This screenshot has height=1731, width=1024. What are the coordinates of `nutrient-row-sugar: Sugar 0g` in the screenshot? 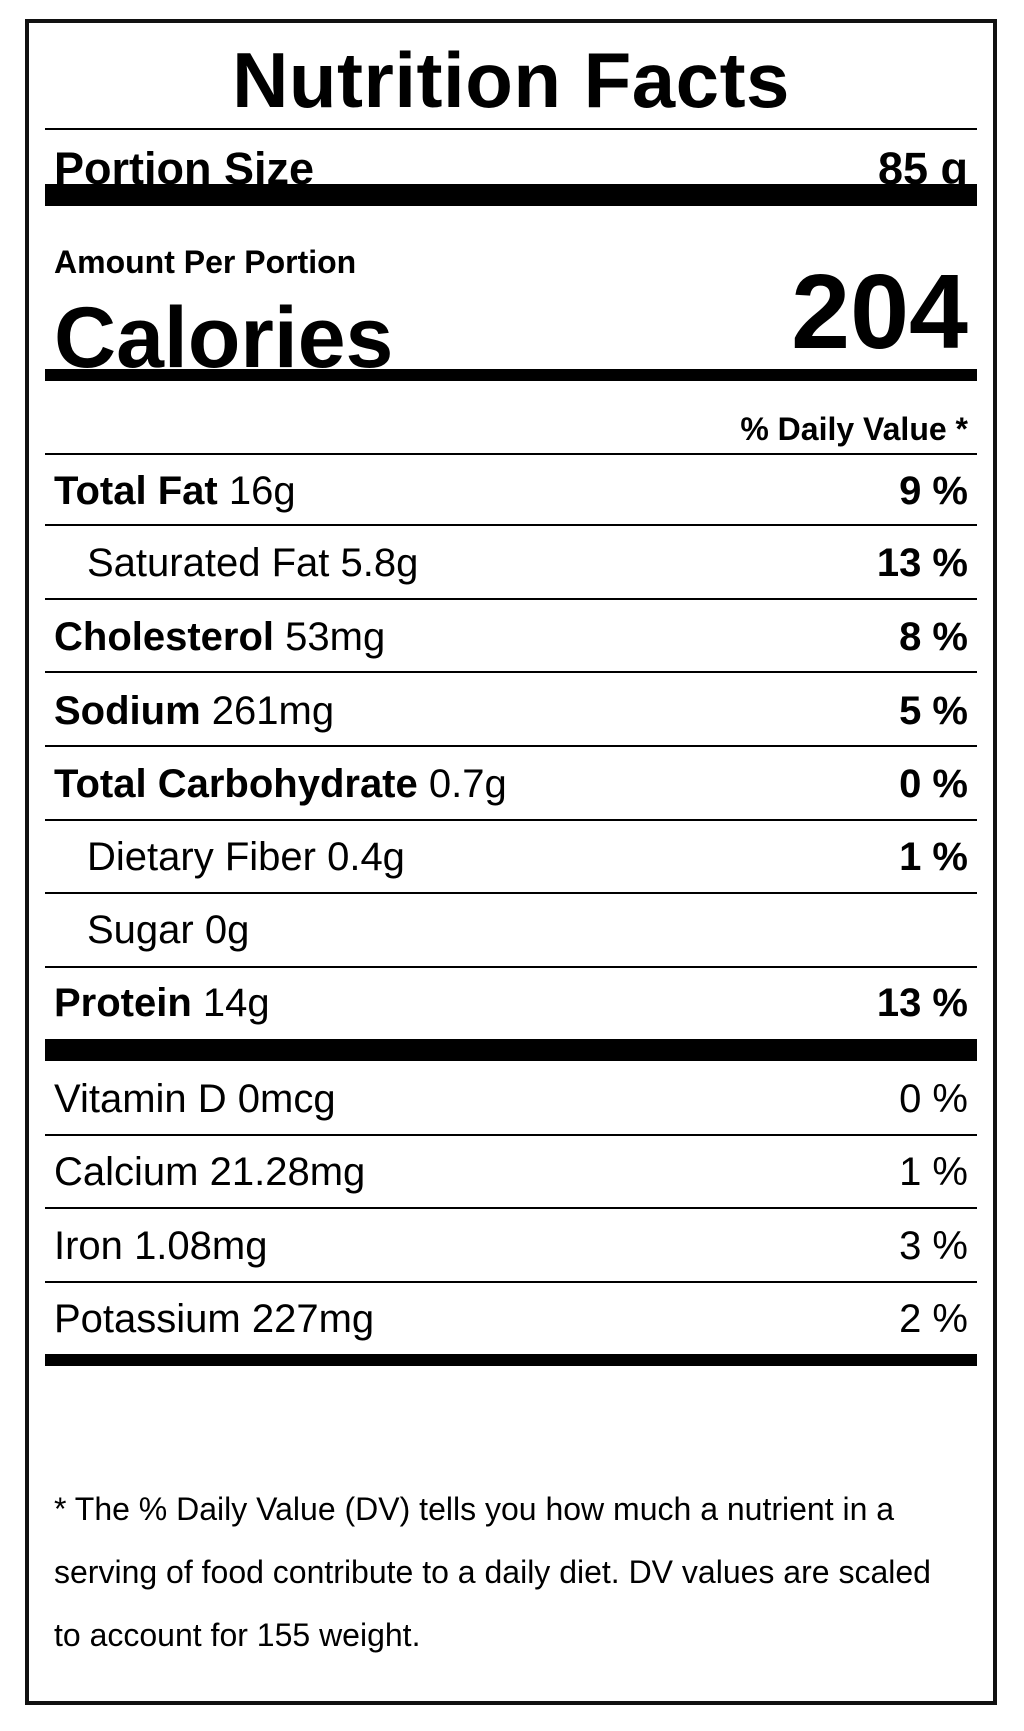 It's located at (168, 930).